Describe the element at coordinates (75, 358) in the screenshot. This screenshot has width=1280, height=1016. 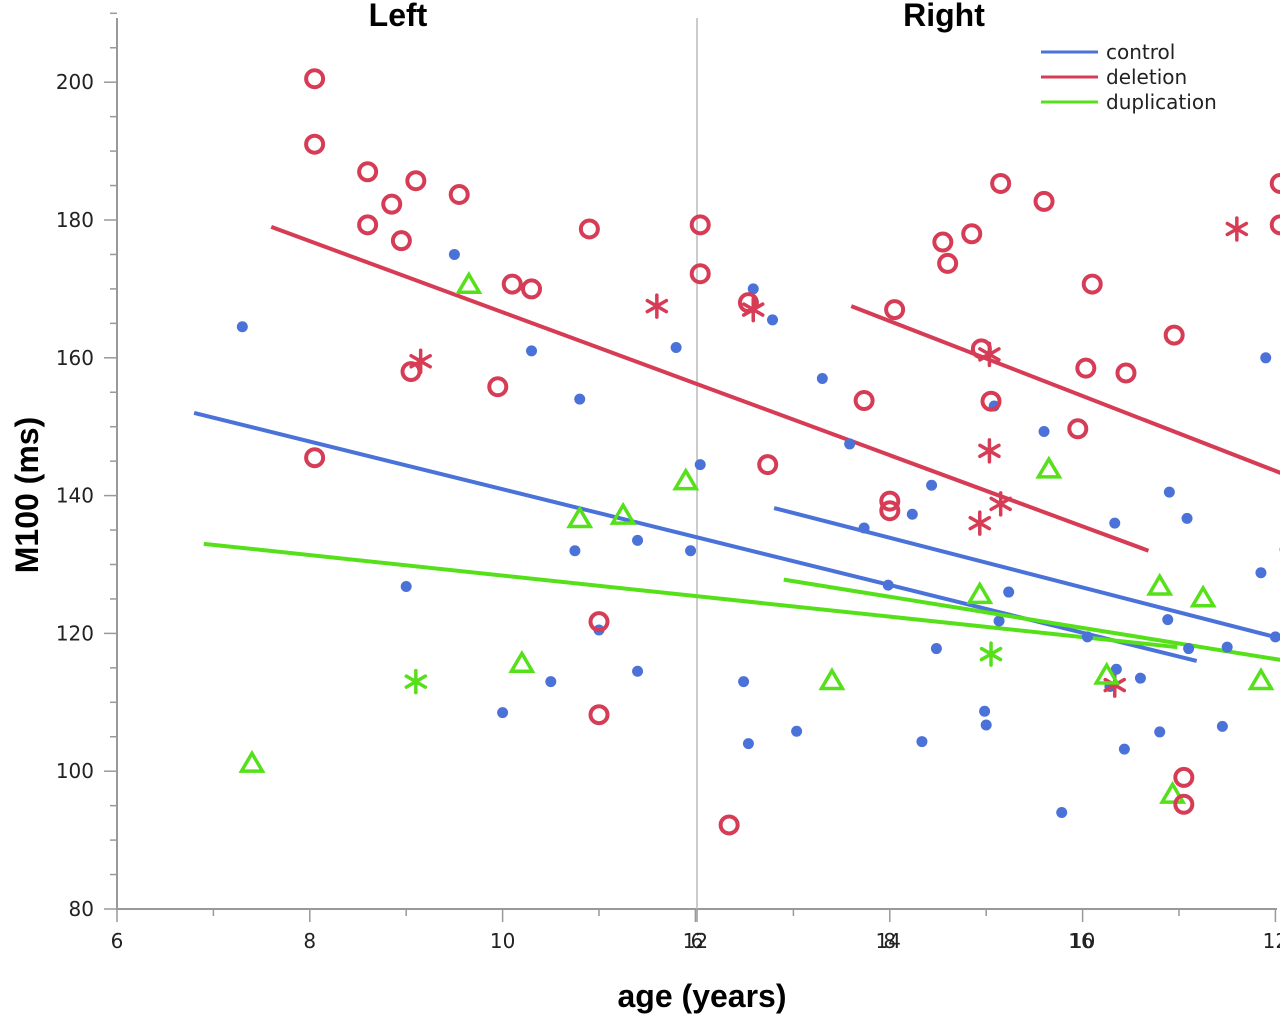
I see `y-tick-label: 160` at that location.